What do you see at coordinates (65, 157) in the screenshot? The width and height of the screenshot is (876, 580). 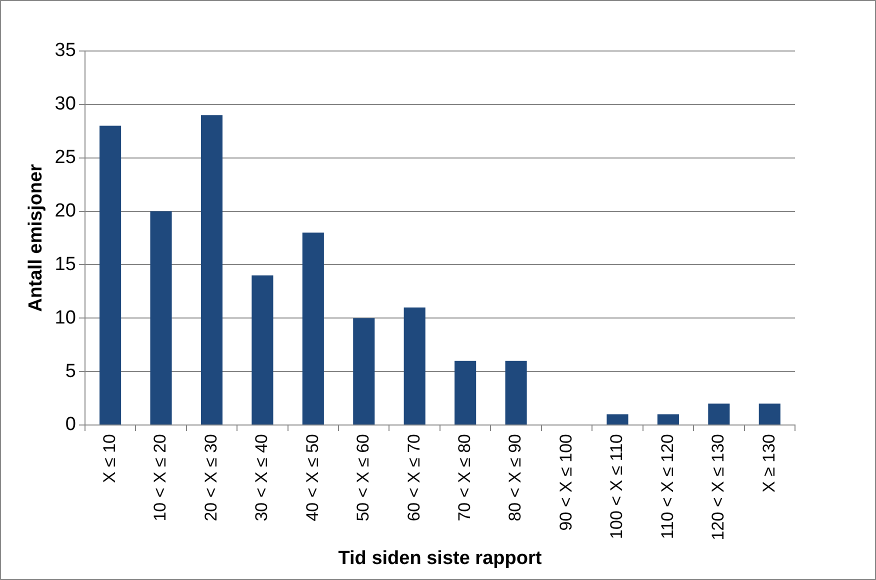 I see `y-tick-label: 25` at bounding box center [65, 157].